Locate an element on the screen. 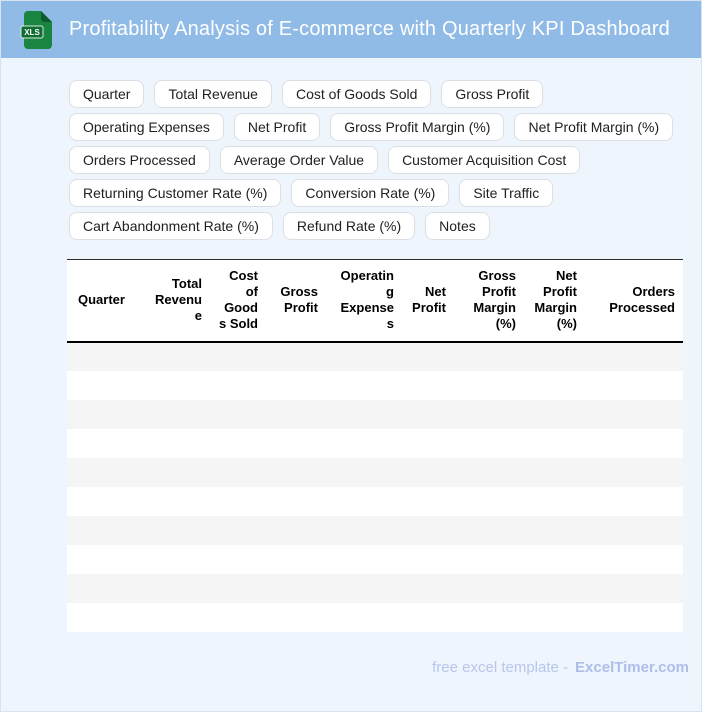 Image resolution: width=702 pixels, height=712 pixels. column-chip: Notes is located at coordinates (457, 226).